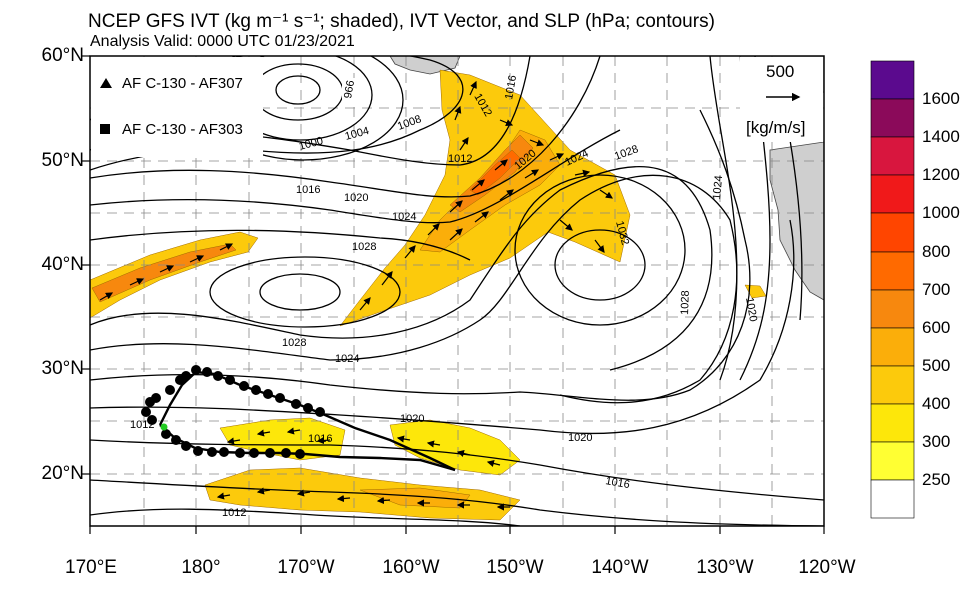 Image resolution: width=980 pixels, height=589 pixels. I want to click on colorbar-label-1000: 1000, so click(941, 212).